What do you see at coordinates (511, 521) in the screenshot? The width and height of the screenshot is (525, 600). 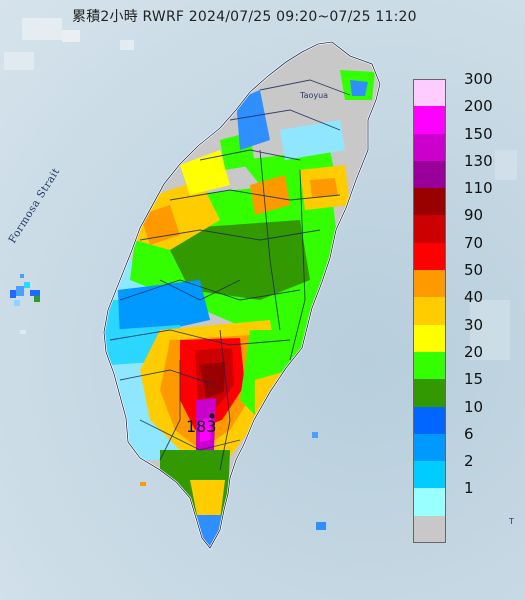 I see `corner-label: T` at bounding box center [511, 521].